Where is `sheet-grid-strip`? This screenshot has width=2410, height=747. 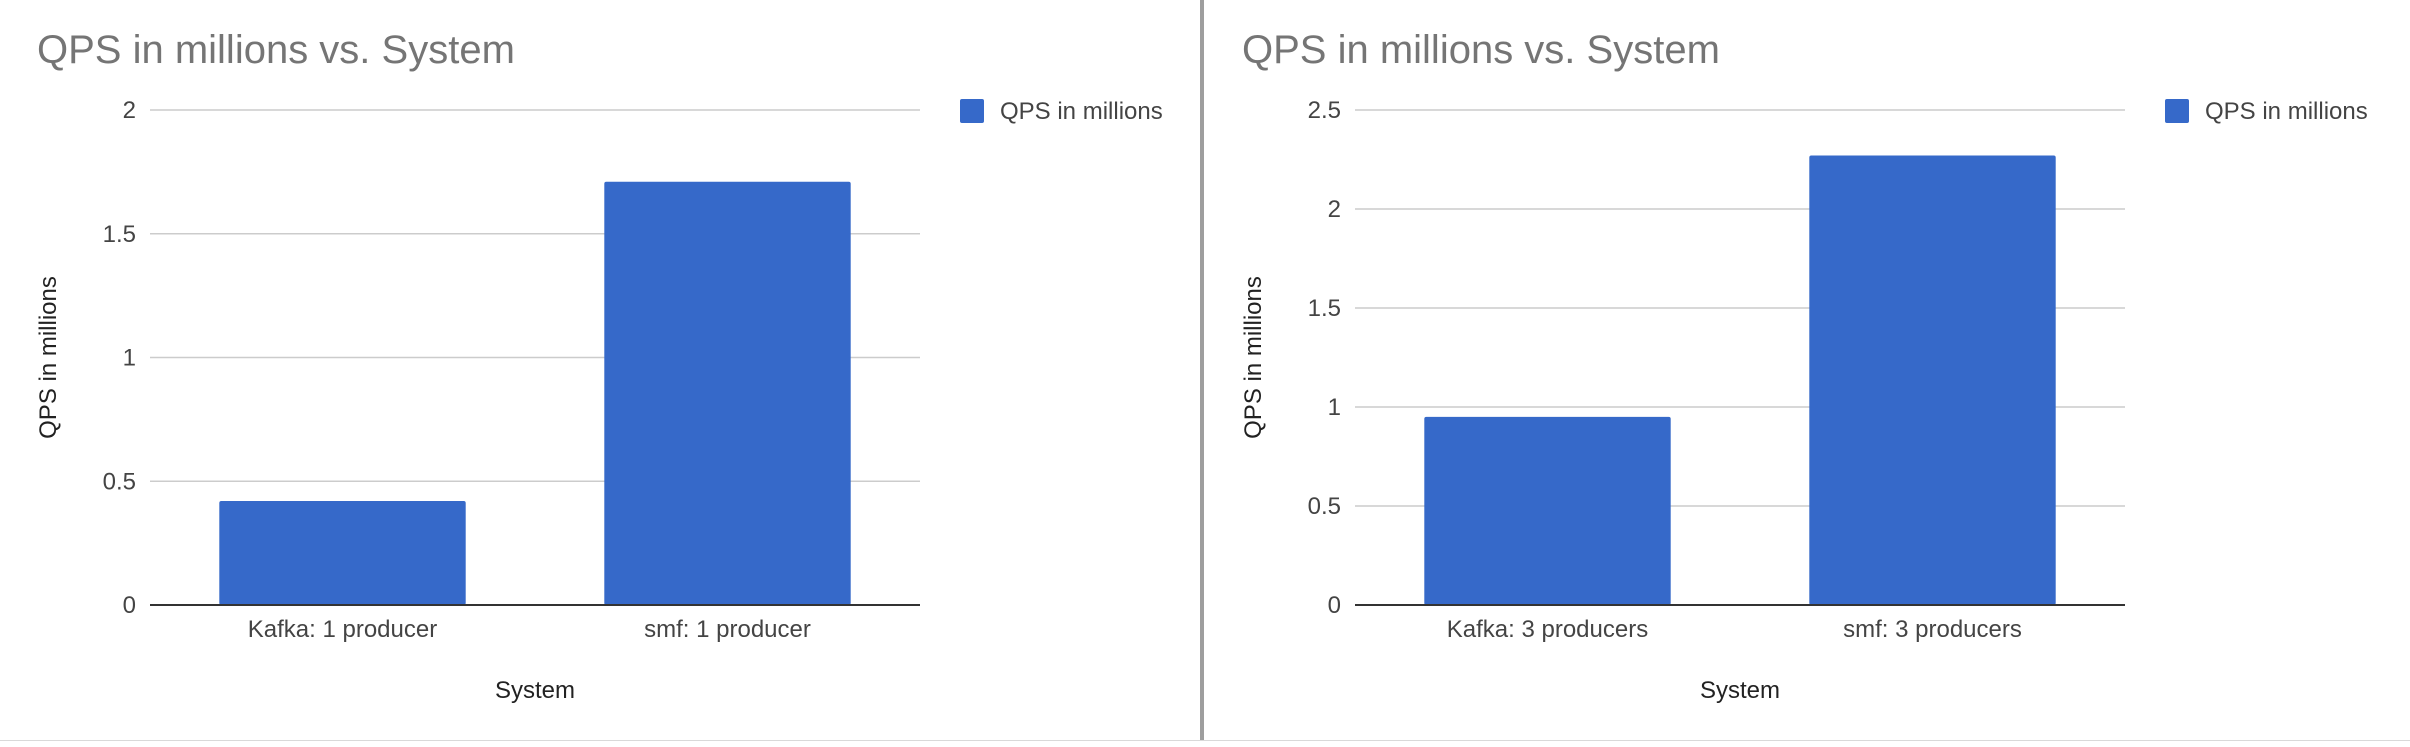
sheet-grid-strip is located at coordinates (1205, 743).